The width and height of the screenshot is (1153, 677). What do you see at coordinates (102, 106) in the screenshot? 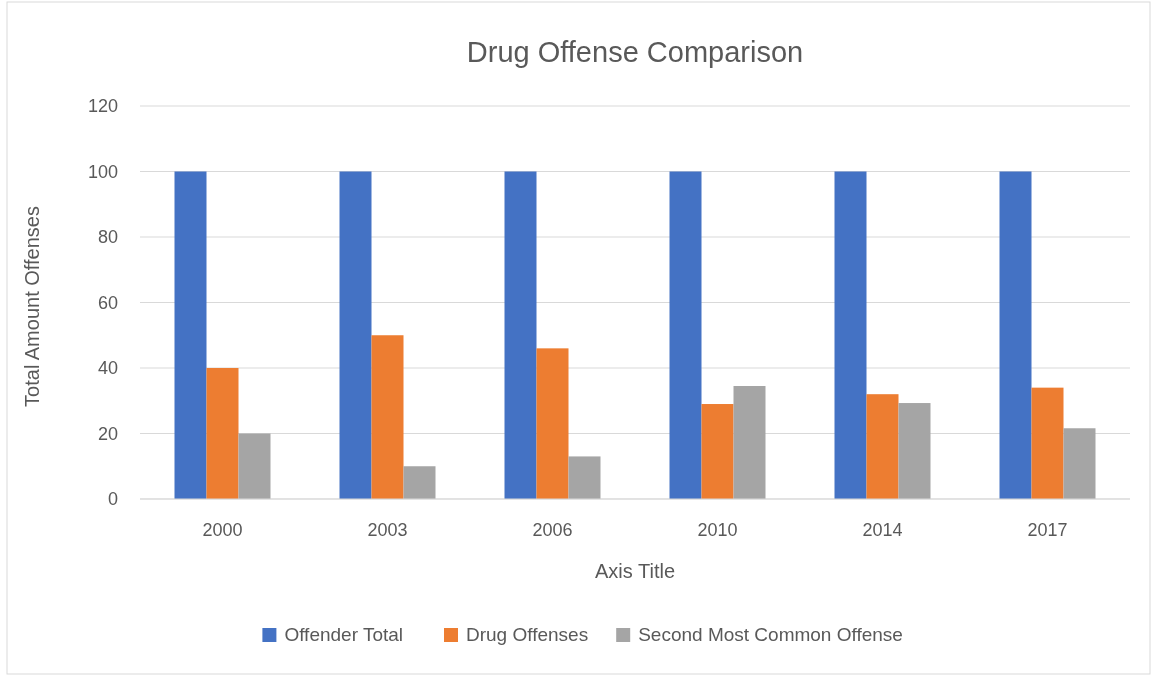
I see `y-tick-label: 120` at bounding box center [102, 106].